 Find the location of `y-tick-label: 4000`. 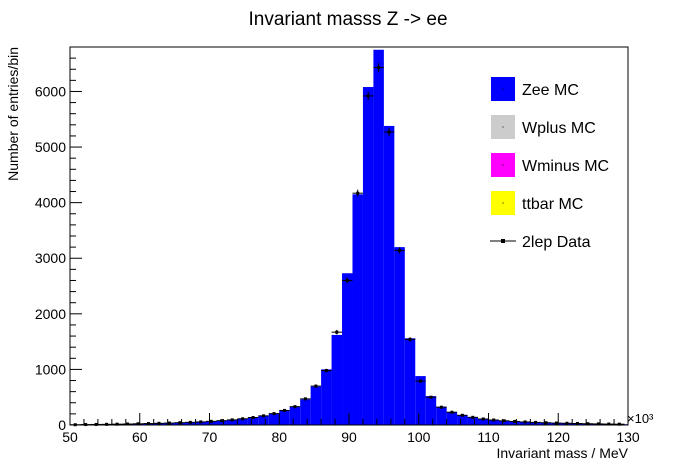

y-tick-label: 4000 is located at coordinates (50, 203).